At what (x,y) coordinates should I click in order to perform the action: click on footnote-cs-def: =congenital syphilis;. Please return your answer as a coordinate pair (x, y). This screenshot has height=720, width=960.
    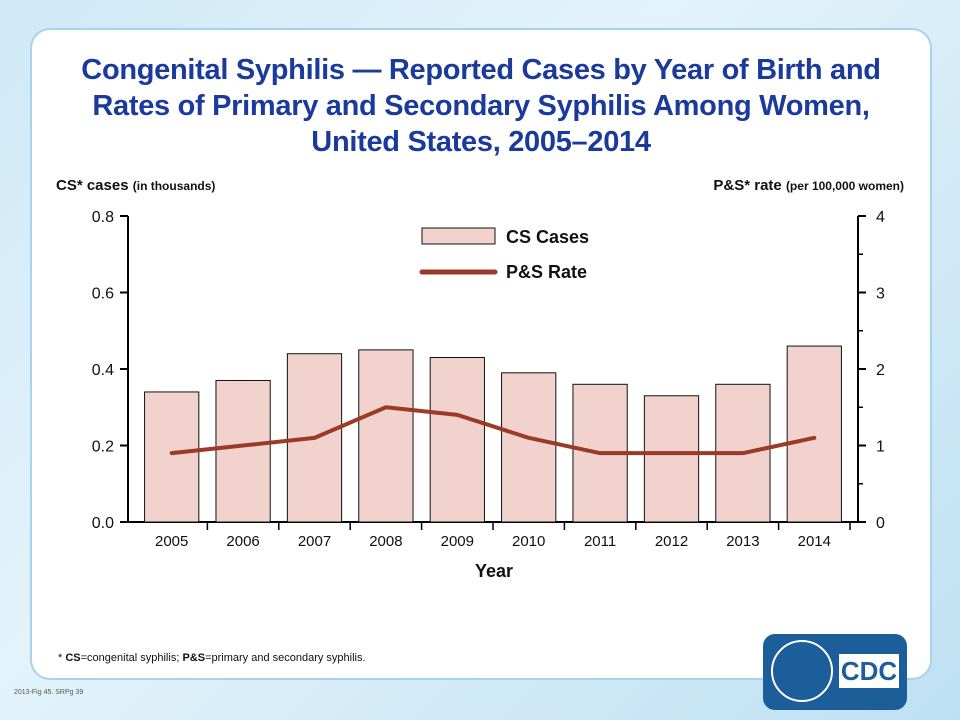
    Looking at the image, I should click on (131, 658).